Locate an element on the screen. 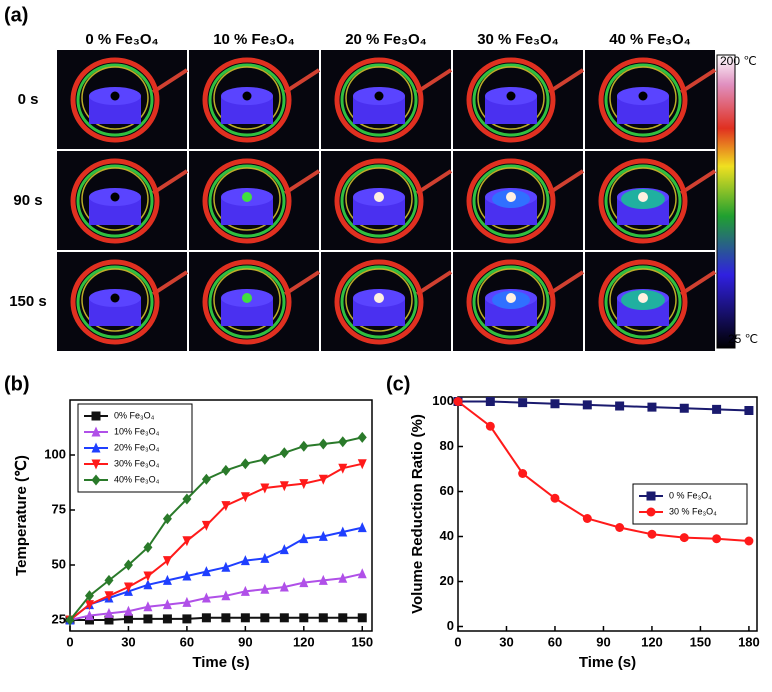 The image size is (772, 692). x-tick-label: 30 is located at coordinates (506, 641).